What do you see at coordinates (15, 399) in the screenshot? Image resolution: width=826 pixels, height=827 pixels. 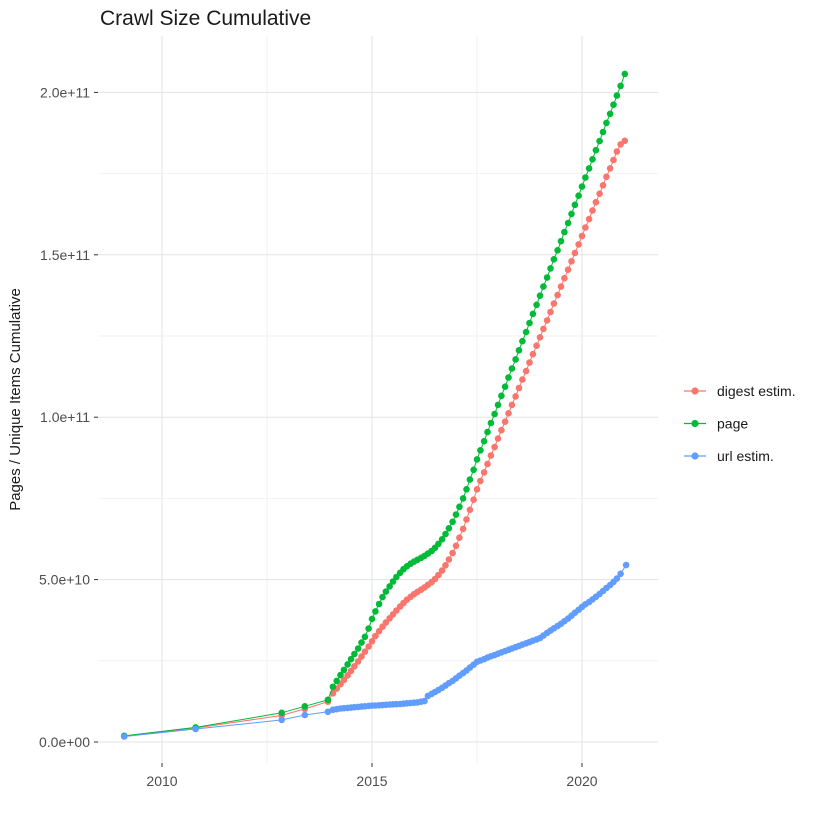 I see `y-axis-title: Pages / Unique Items Cumulative` at bounding box center [15, 399].